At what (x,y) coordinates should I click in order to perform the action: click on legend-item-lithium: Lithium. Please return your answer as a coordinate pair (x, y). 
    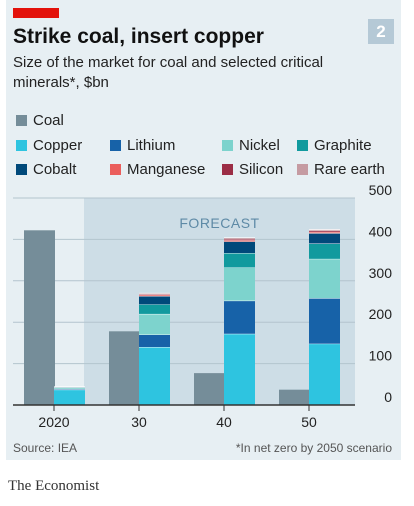
    Looking at the image, I should click on (142, 145).